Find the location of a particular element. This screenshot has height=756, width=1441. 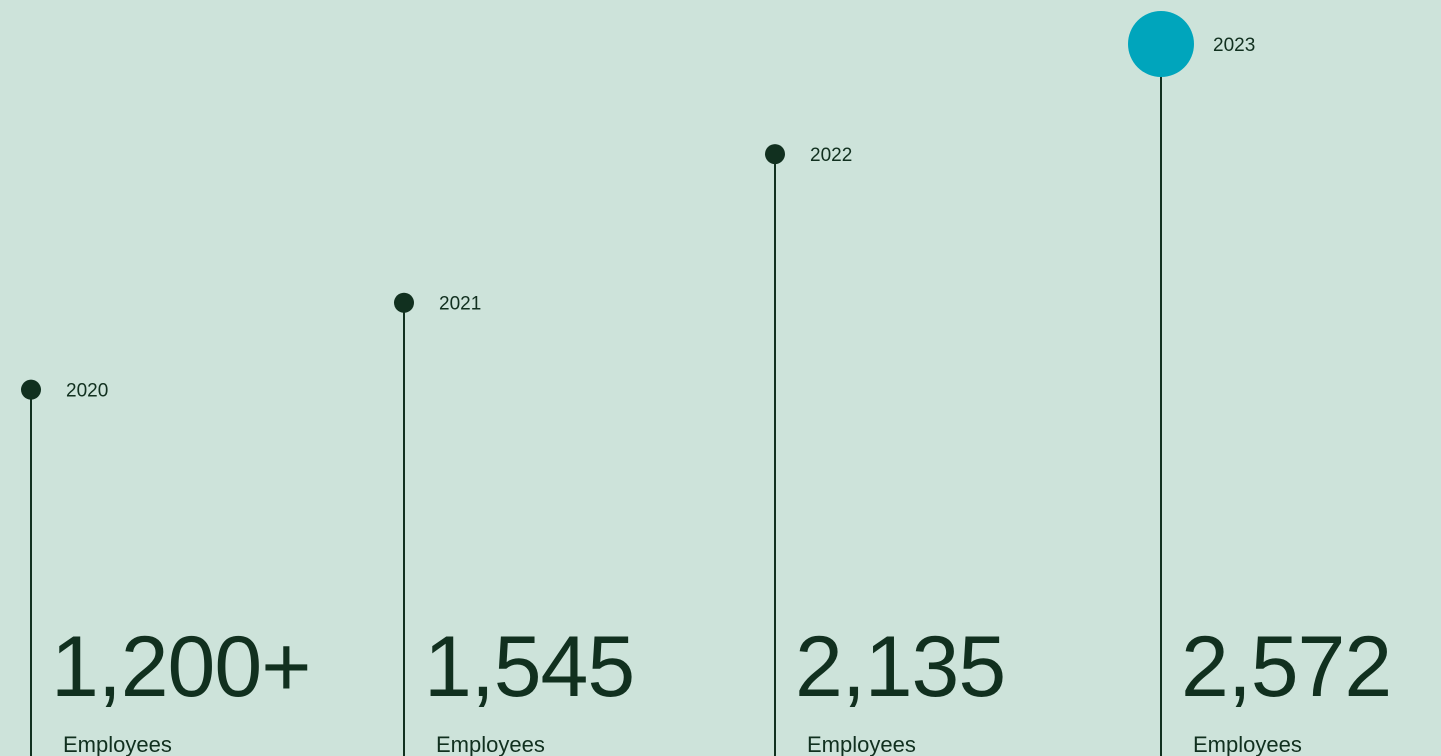

marker-dot-2022 is located at coordinates (775, 154).